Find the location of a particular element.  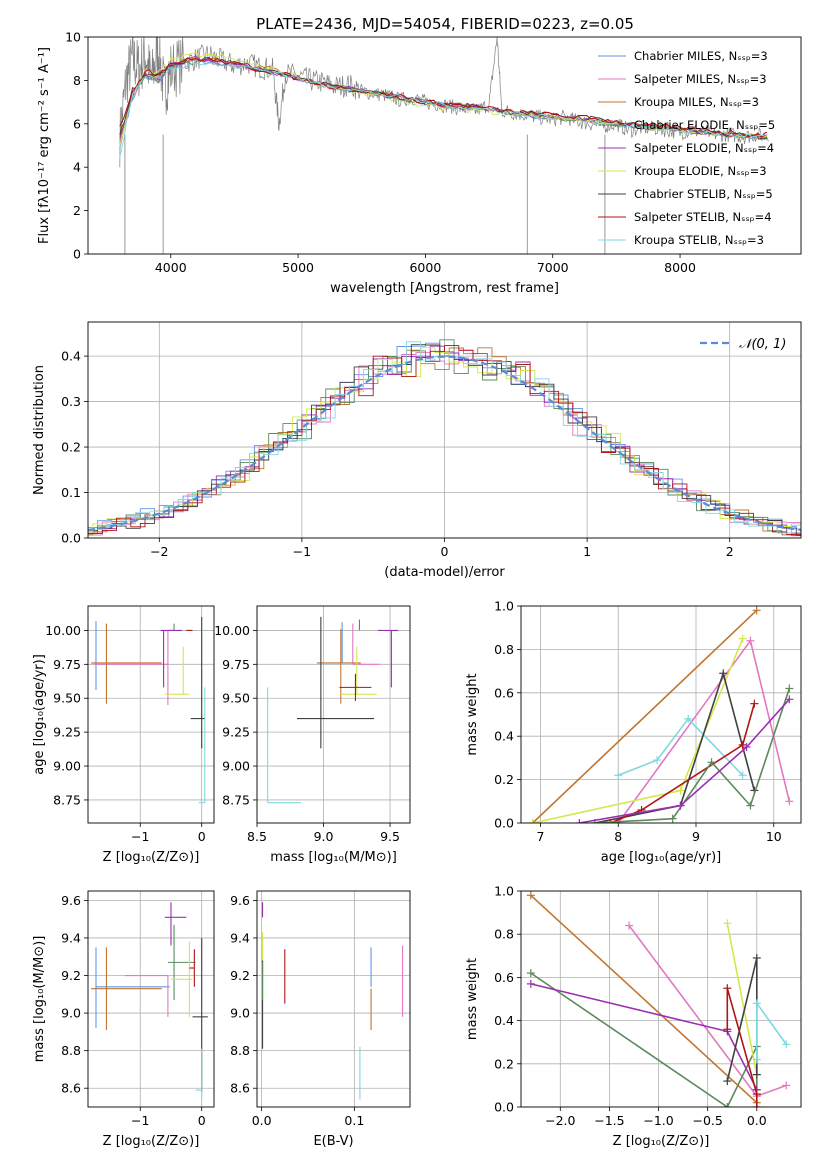

x-tick-label: 9.5 is located at coordinates (390, 836).